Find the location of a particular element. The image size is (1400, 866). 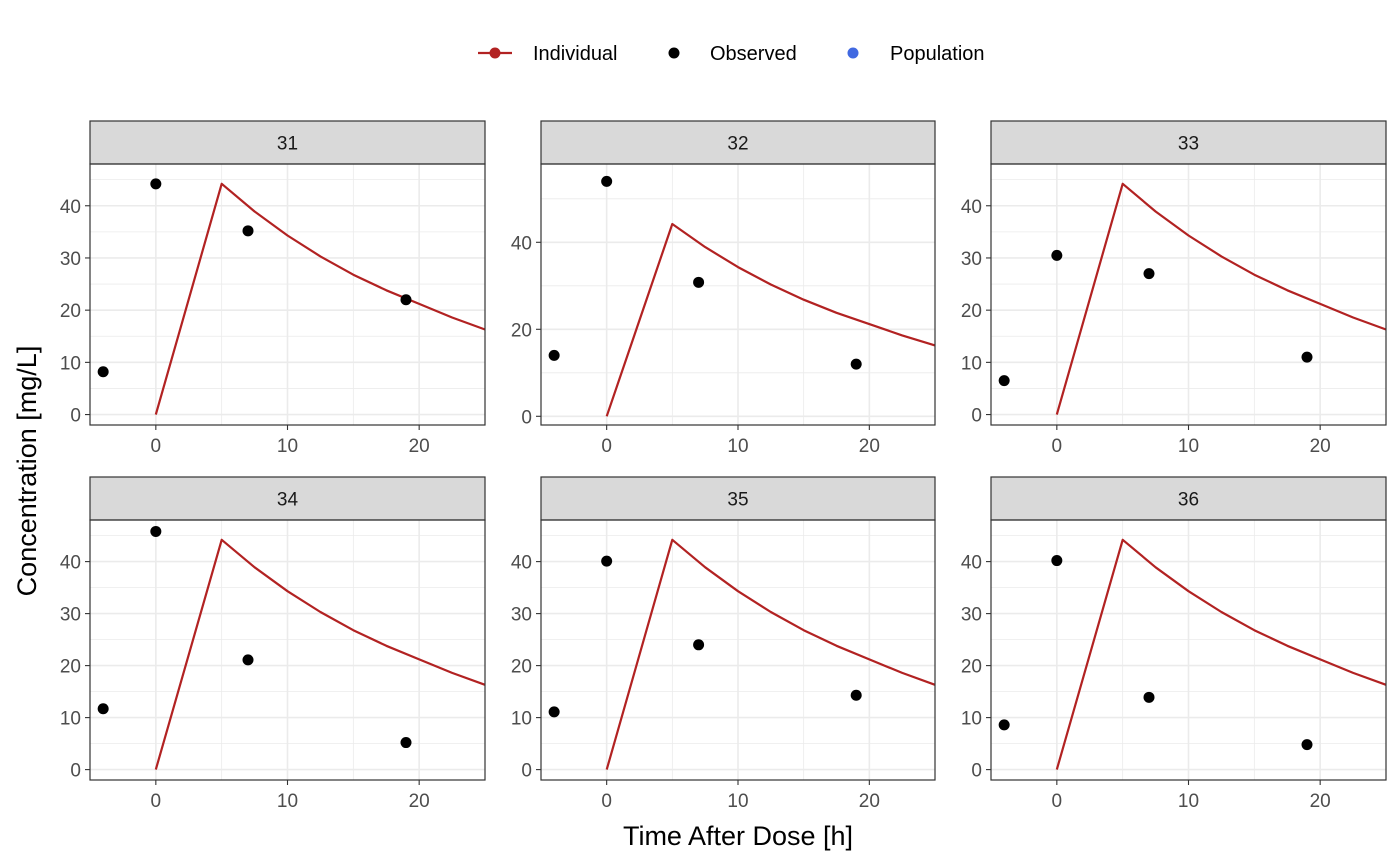

legend-label: Population is located at coordinates (937, 54).